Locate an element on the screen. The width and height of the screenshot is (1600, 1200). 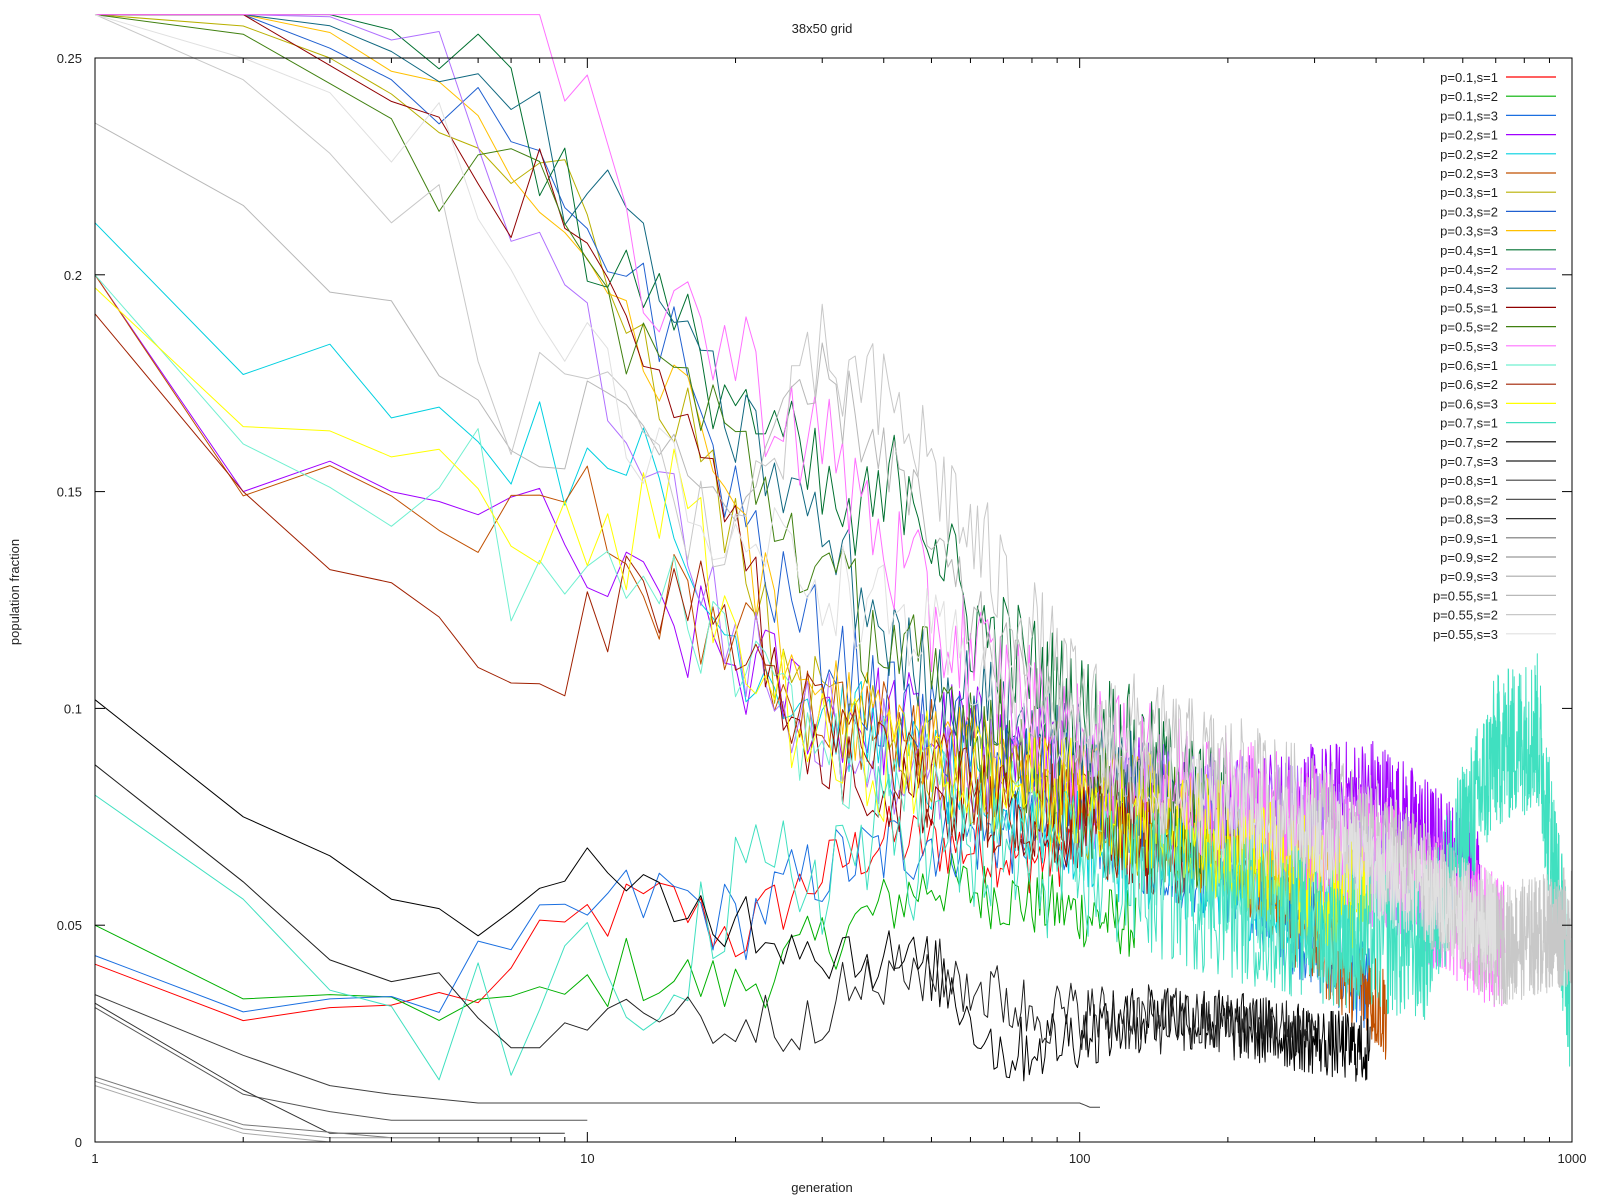
legend-label: p=0.55,s=3 is located at coordinates (1465, 634).